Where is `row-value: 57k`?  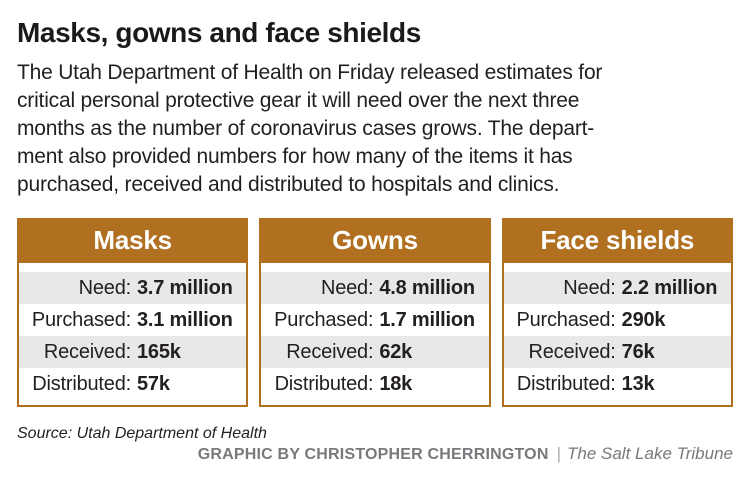
row-value: 57k is located at coordinates (153, 383).